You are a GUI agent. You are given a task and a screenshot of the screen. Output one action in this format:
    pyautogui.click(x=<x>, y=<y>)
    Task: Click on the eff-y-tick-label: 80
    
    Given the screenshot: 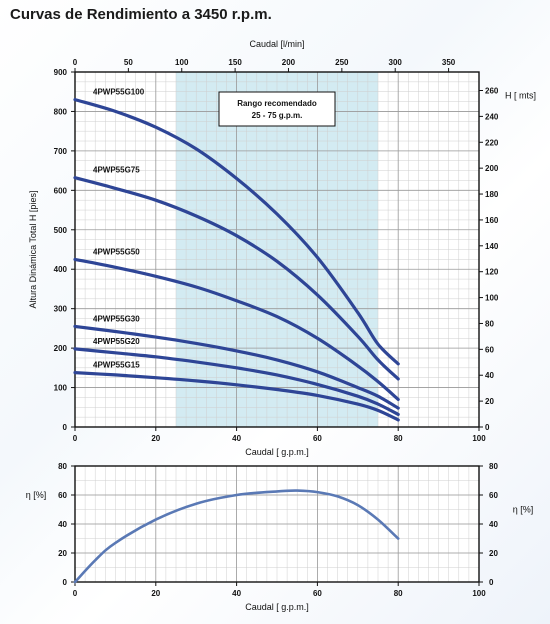 What is the action you would take?
    pyautogui.click(x=62, y=466)
    